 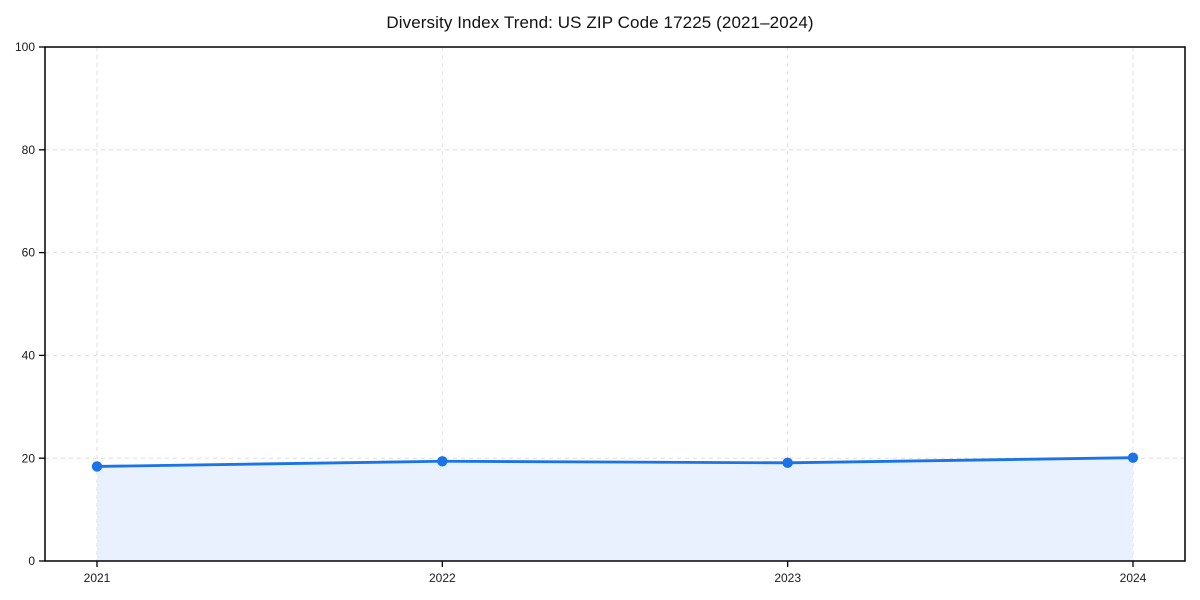 I want to click on trend-line, so click(x=615, y=462).